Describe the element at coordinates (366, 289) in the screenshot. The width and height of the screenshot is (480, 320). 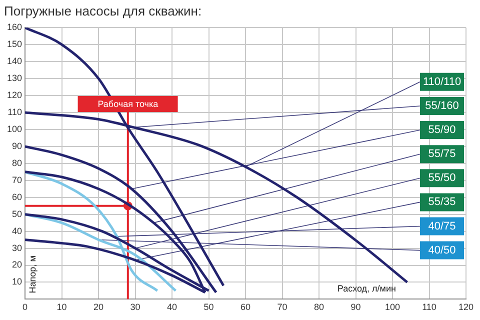
I see `x-axis-title: Расход, л/мин` at that location.